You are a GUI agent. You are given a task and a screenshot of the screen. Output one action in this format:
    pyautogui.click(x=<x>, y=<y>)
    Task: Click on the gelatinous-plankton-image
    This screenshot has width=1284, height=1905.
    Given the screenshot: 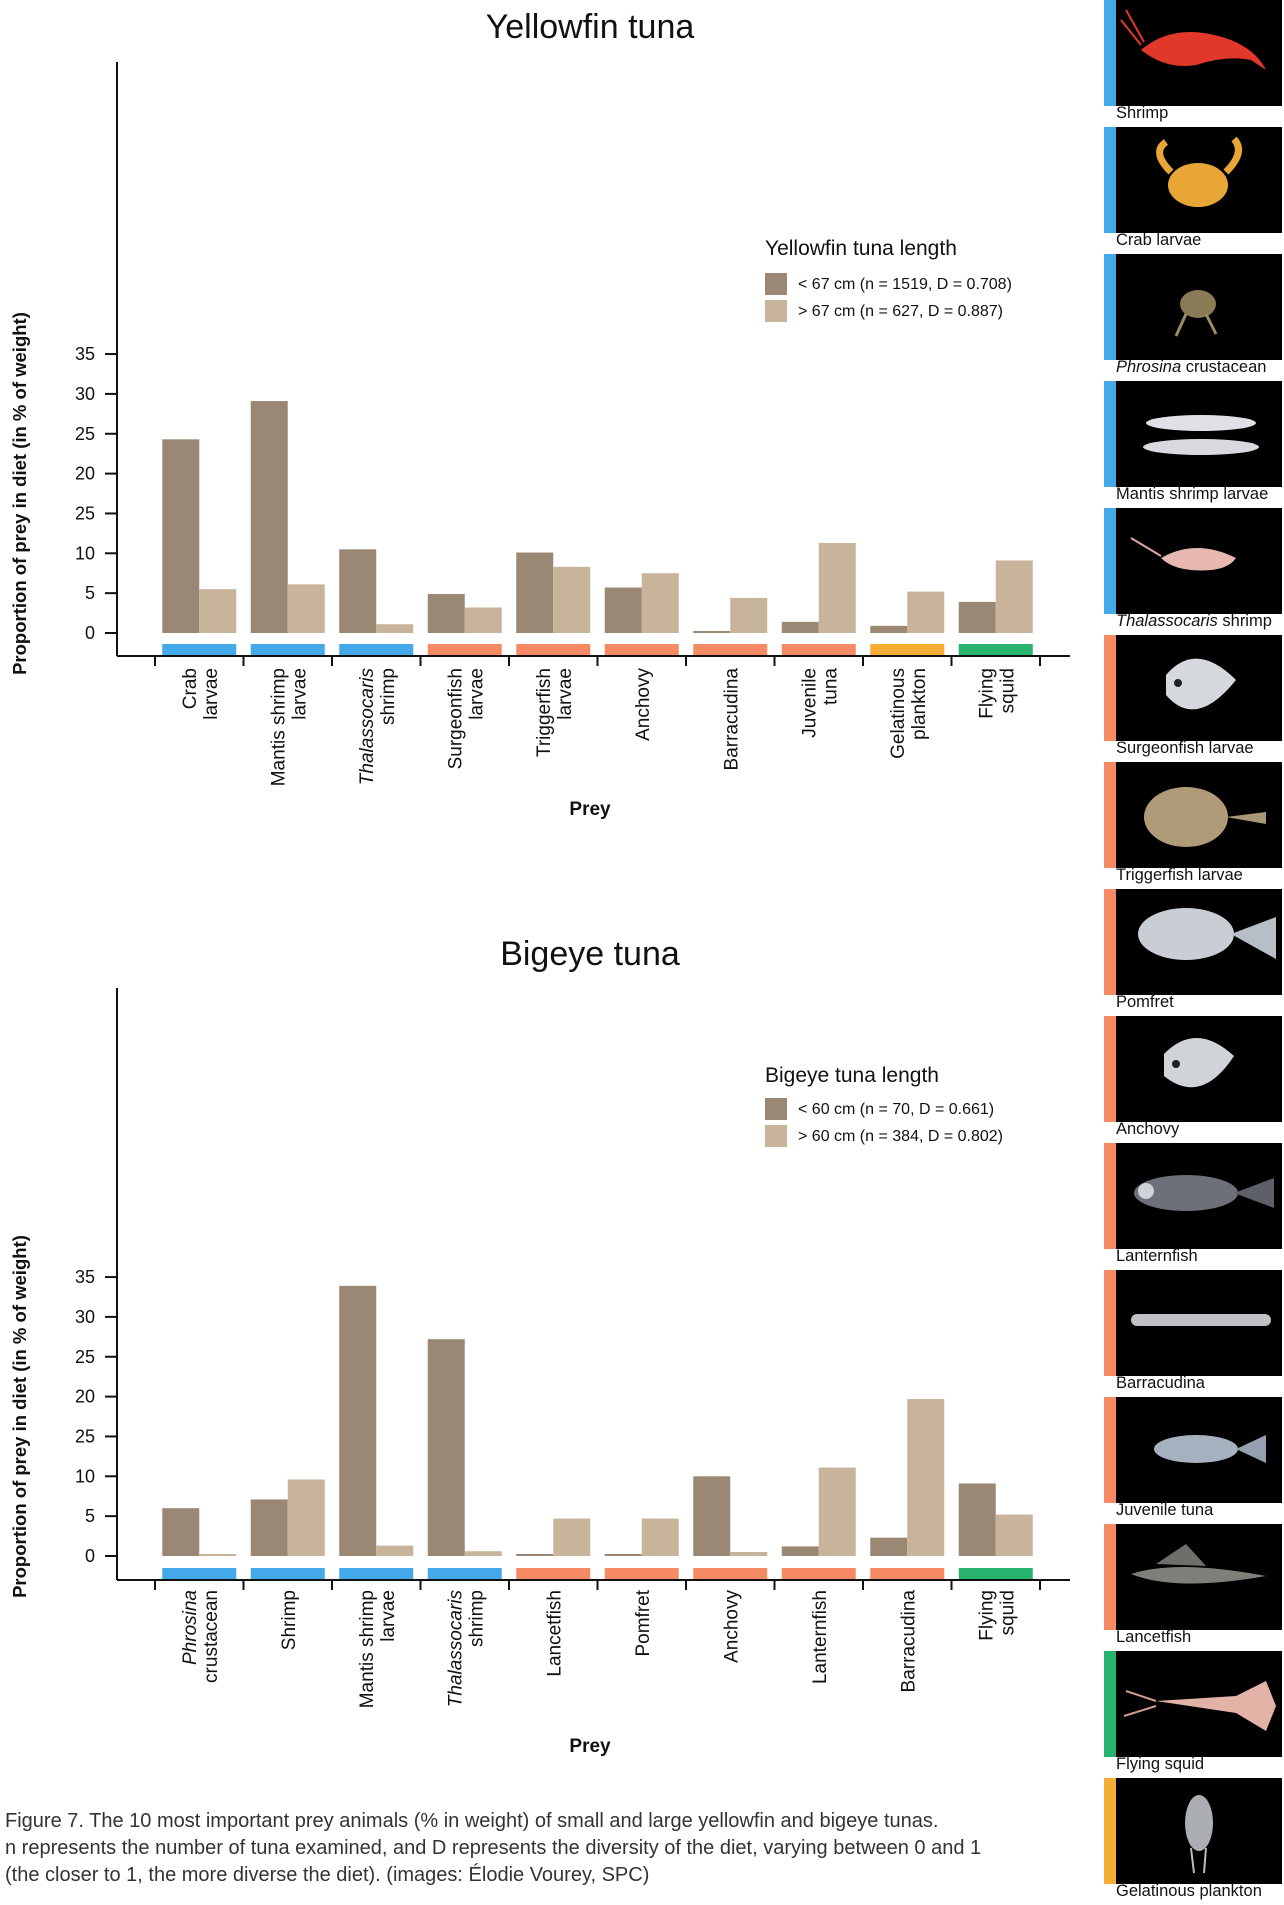 What is the action you would take?
    pyautogui.click(x=1199, y=1831)
    